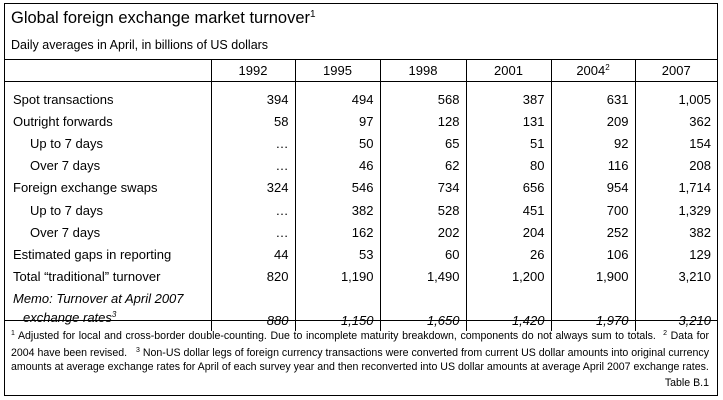  I want to click on memo-footnote-marker: 3, so click(114, 315).